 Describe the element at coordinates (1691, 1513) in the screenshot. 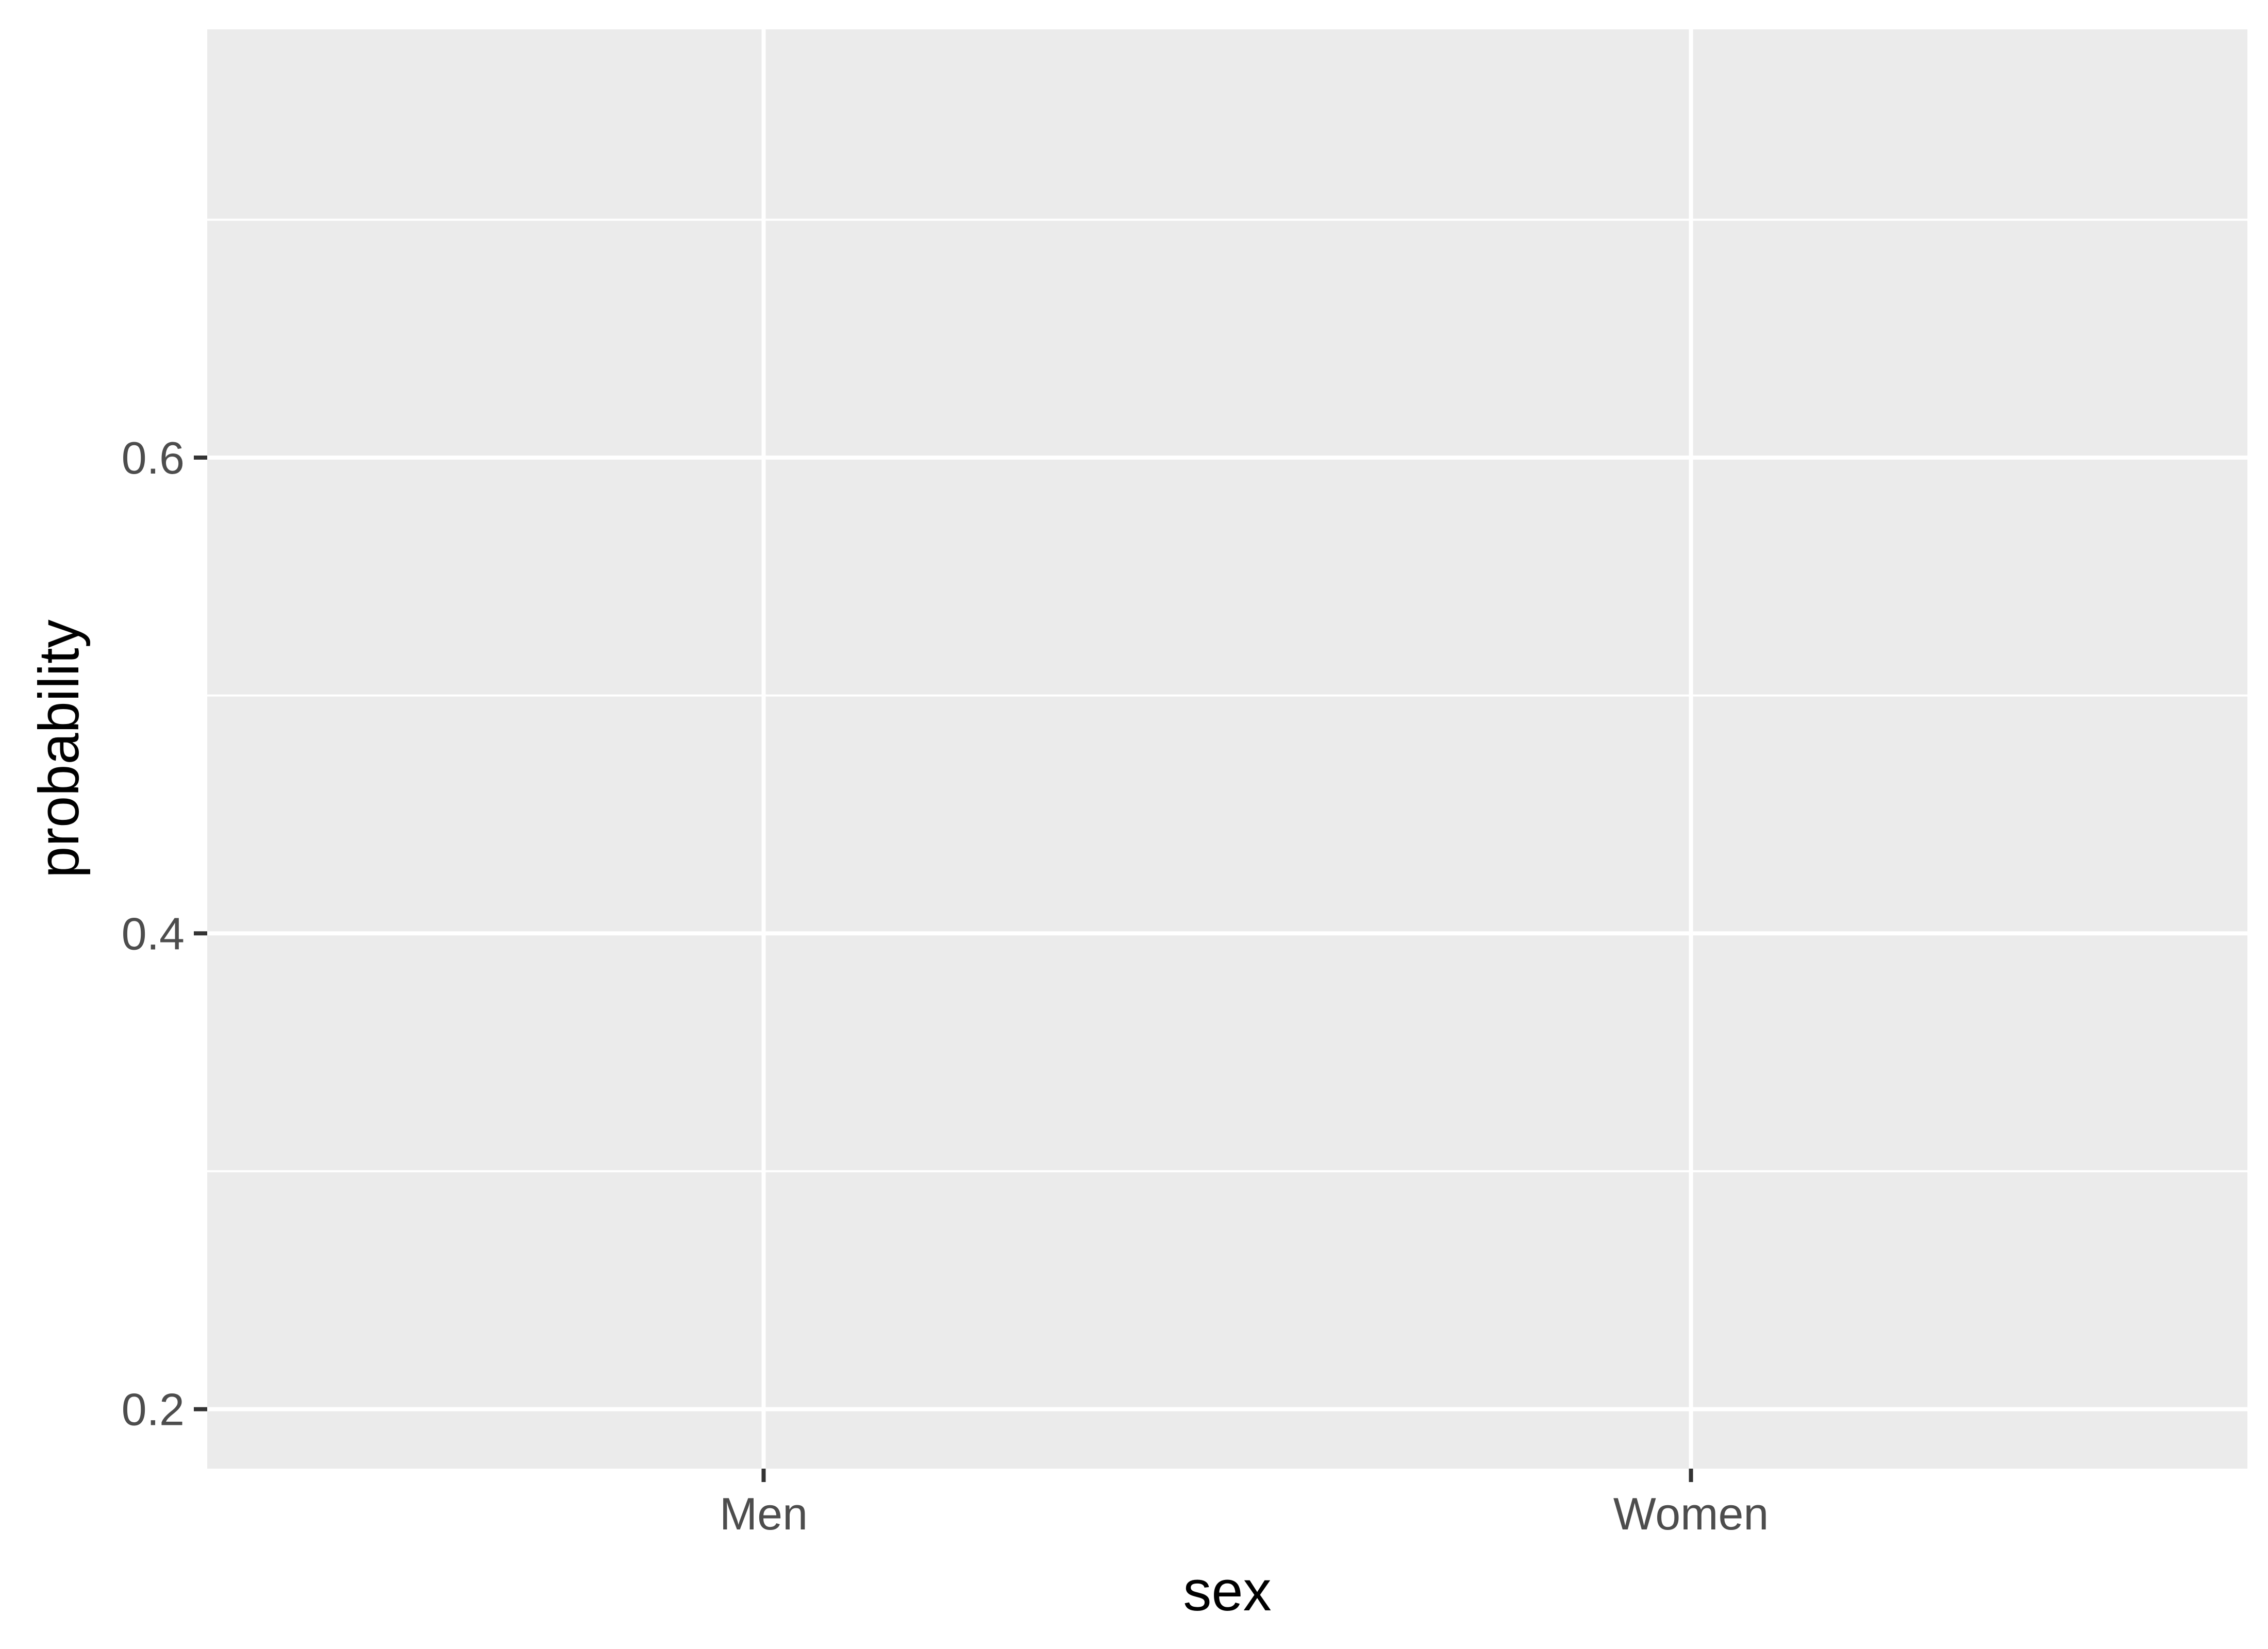

I see `x-tick-label: Women` at that location.